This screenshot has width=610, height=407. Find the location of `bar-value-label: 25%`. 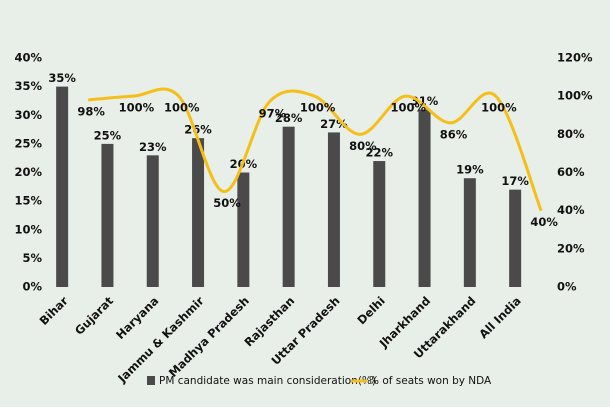

bar-value-label: 25% is located at coordinates (108, 135).